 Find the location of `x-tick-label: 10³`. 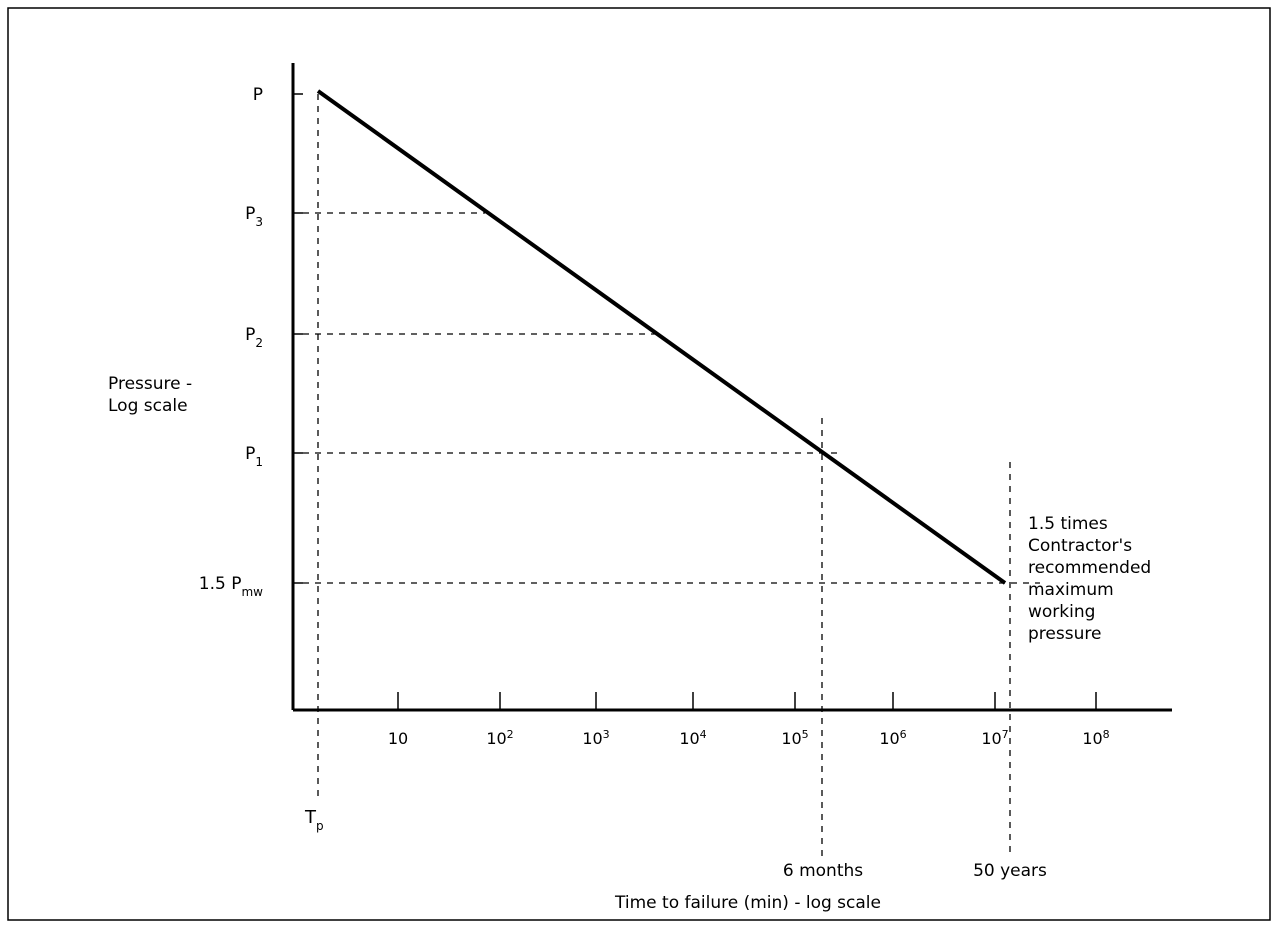

x-tick-label: 10³ is located at coordinates (595, 738).